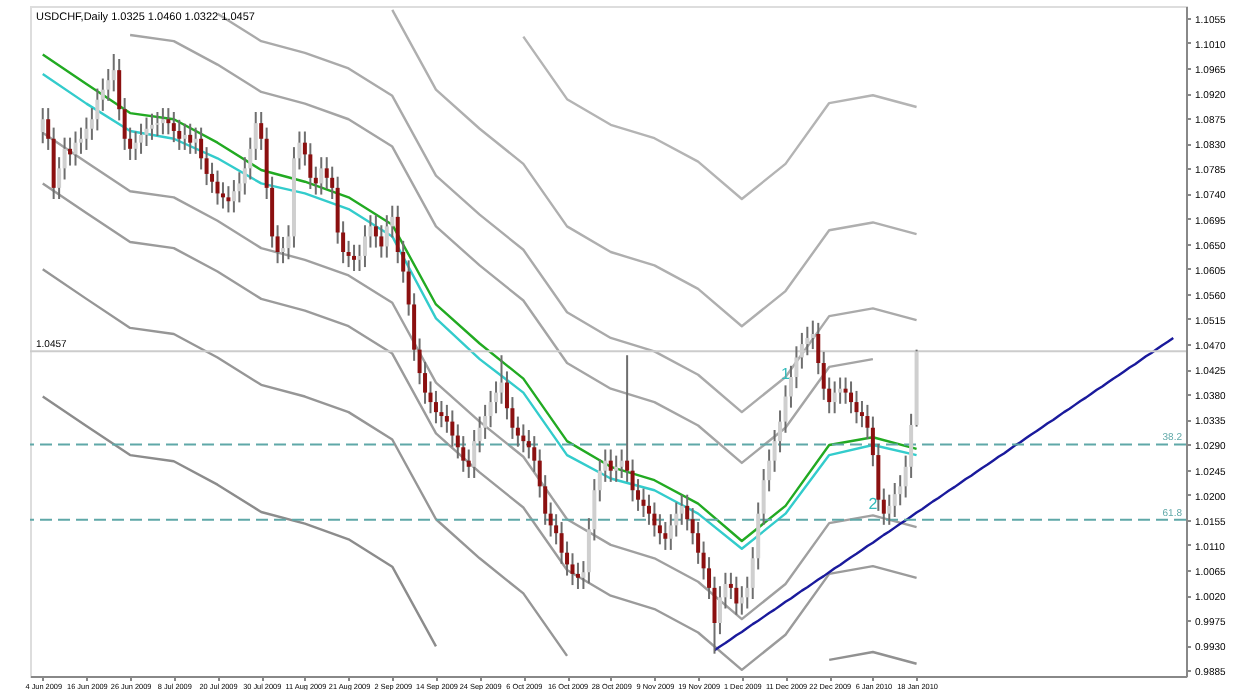 Image resolution: width=1250 pixels, height=700 pixels. What do you see at coordinates (873, 504) in the screenshot?
I see `annotation: 2` at bounding box center [873, 504].